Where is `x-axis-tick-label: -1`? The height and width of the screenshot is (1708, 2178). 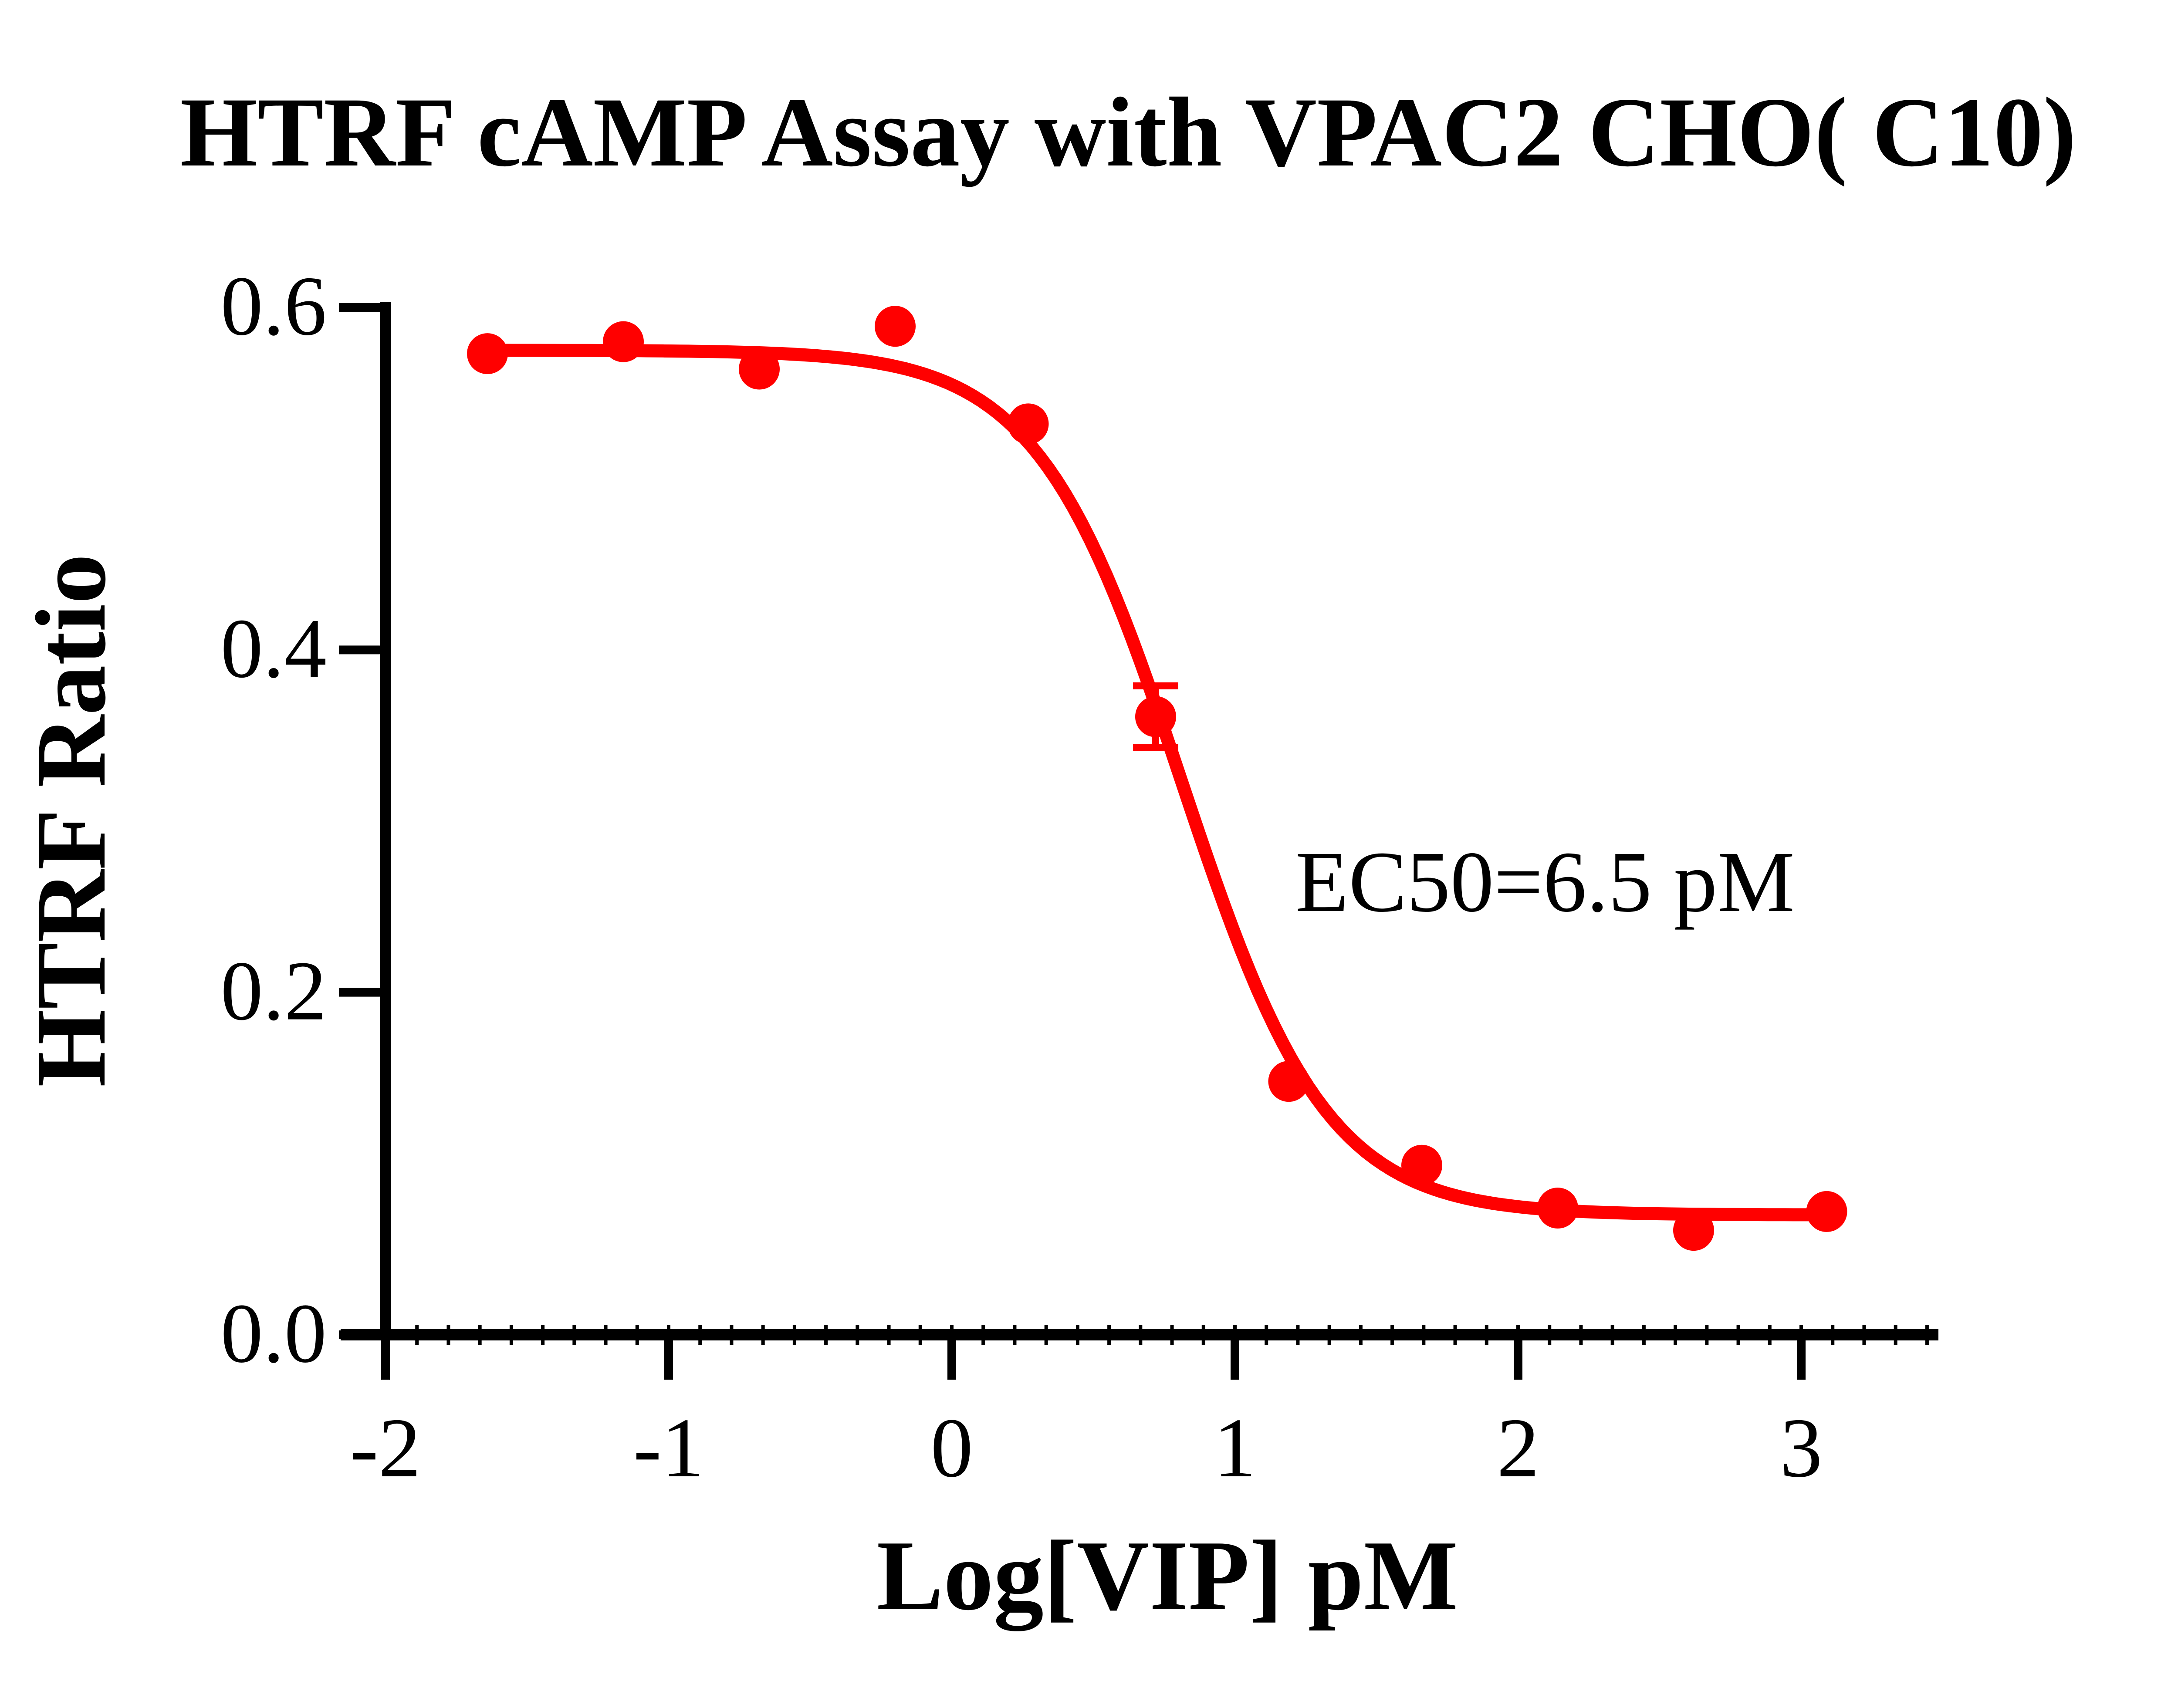 x-axis-tick-label: -1 is located at coordinates (668, 1448).